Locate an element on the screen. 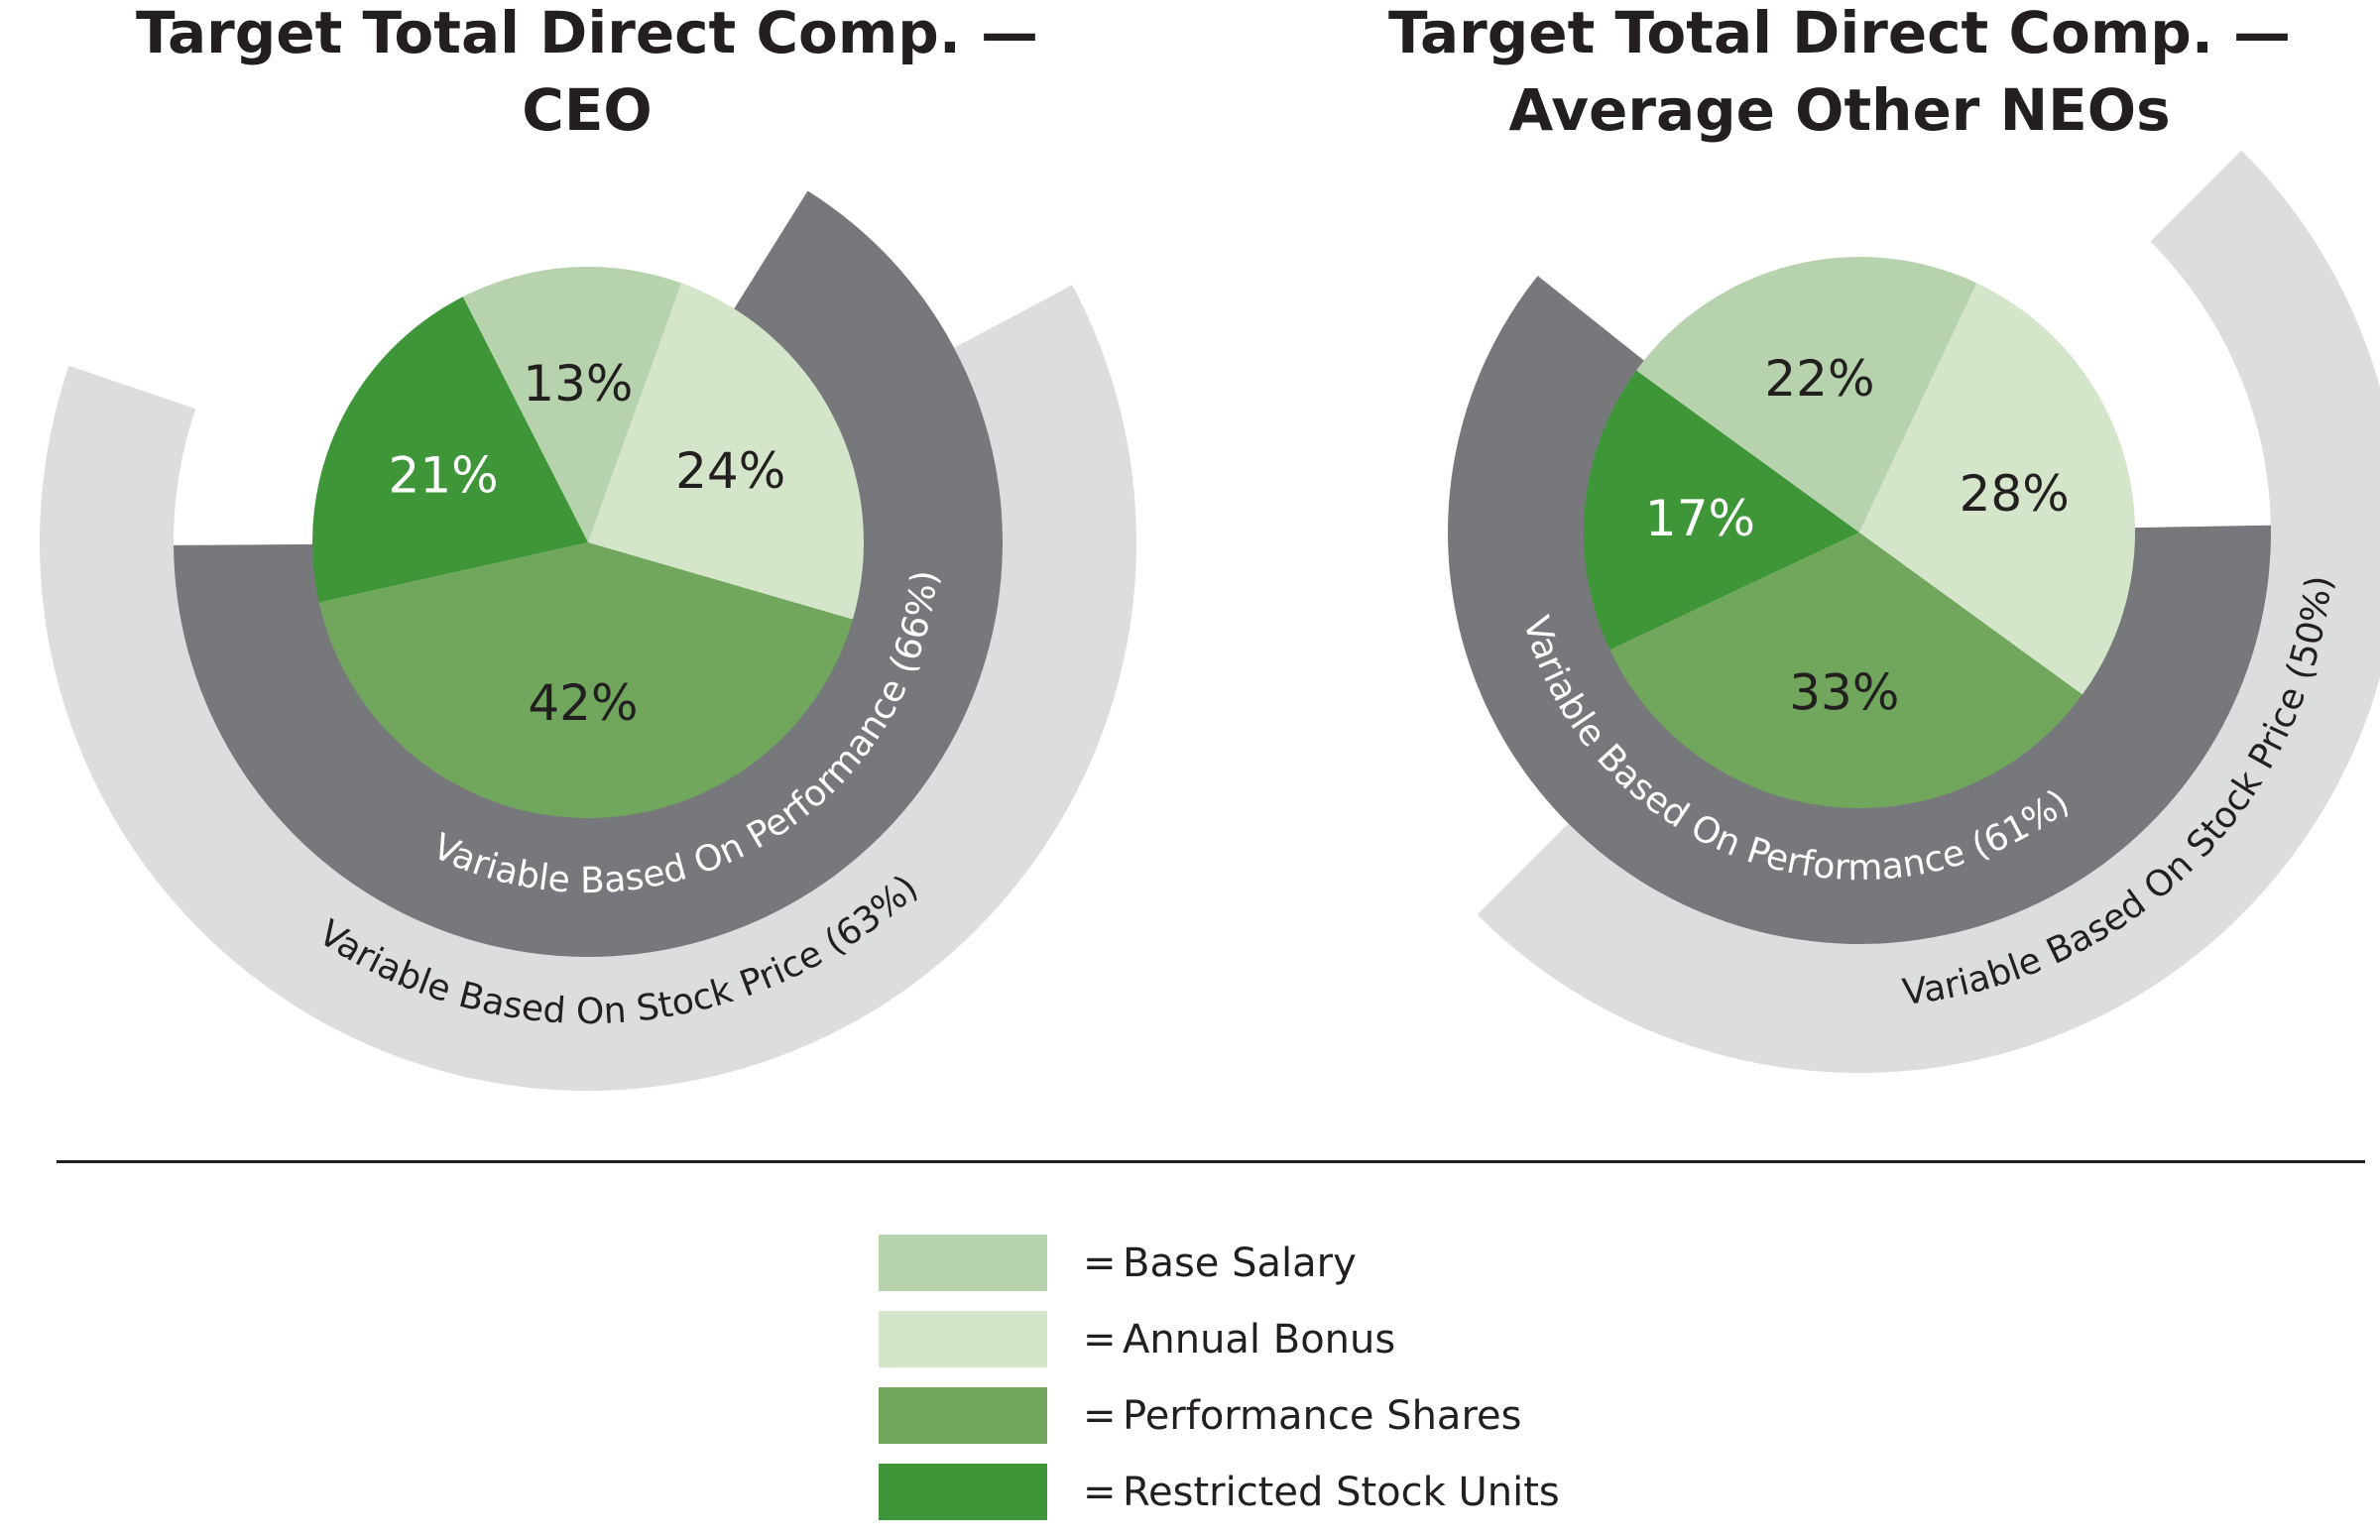  legend-item-restricted-stock-units: = Restricted Stock Units is located at coordinates (1219, 1492).